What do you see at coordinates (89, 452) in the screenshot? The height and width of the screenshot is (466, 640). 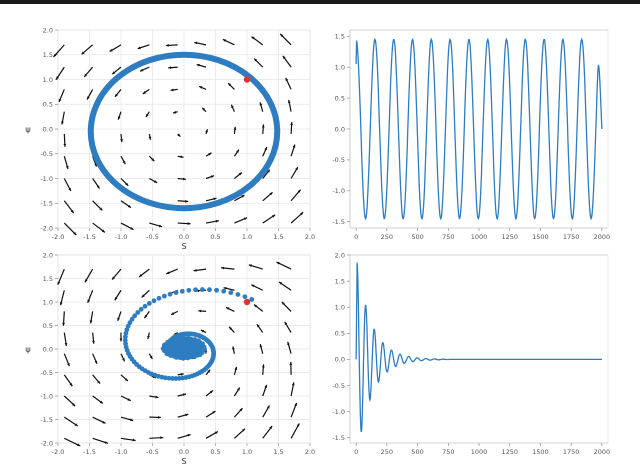 I see `x-tick-label: -1.5` at bounding box center [89, 452].